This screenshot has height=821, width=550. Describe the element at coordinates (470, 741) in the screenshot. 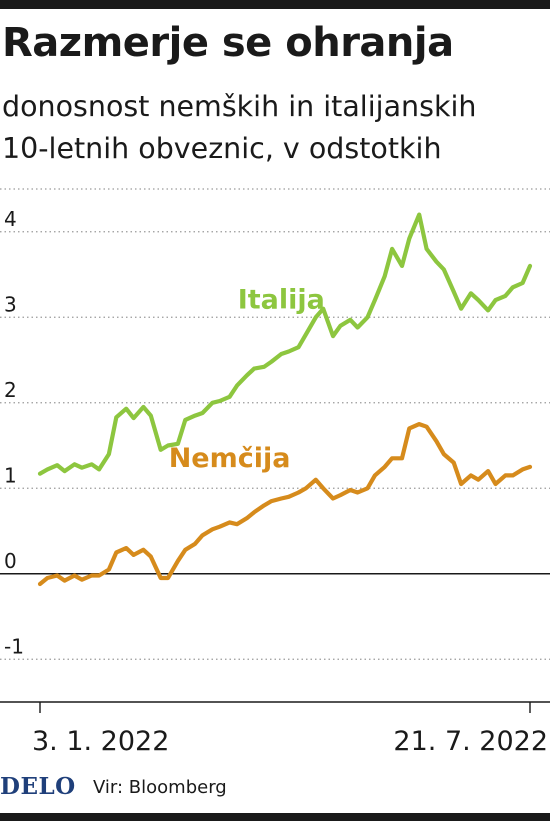

I see `x-tick-label: 21. 7. 2022` at that location.